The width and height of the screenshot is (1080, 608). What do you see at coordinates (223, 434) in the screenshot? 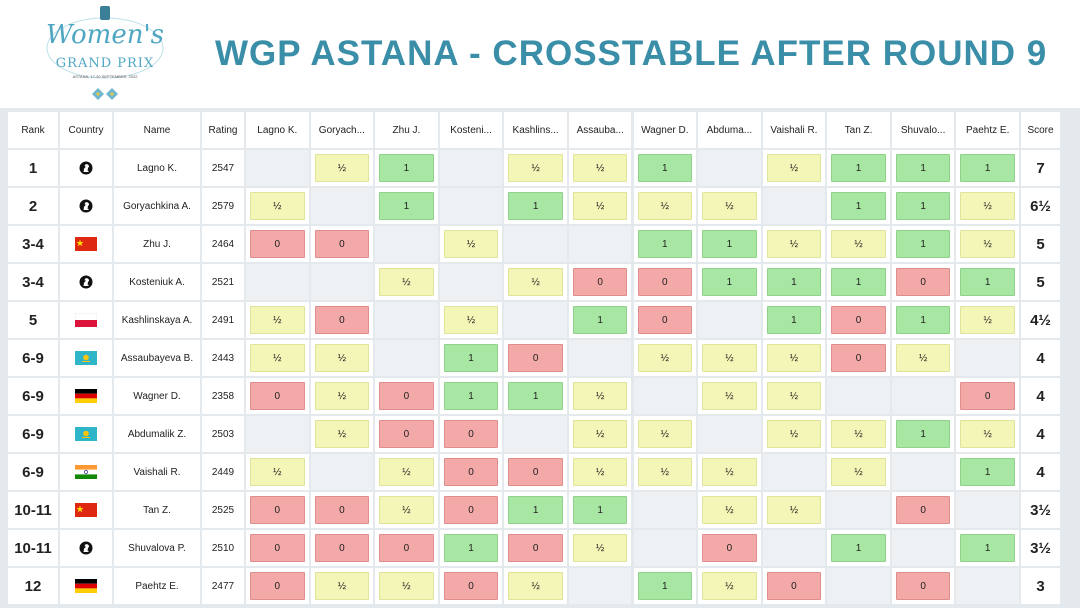
I see `rating: 2503` at bounding box center [223, 434].